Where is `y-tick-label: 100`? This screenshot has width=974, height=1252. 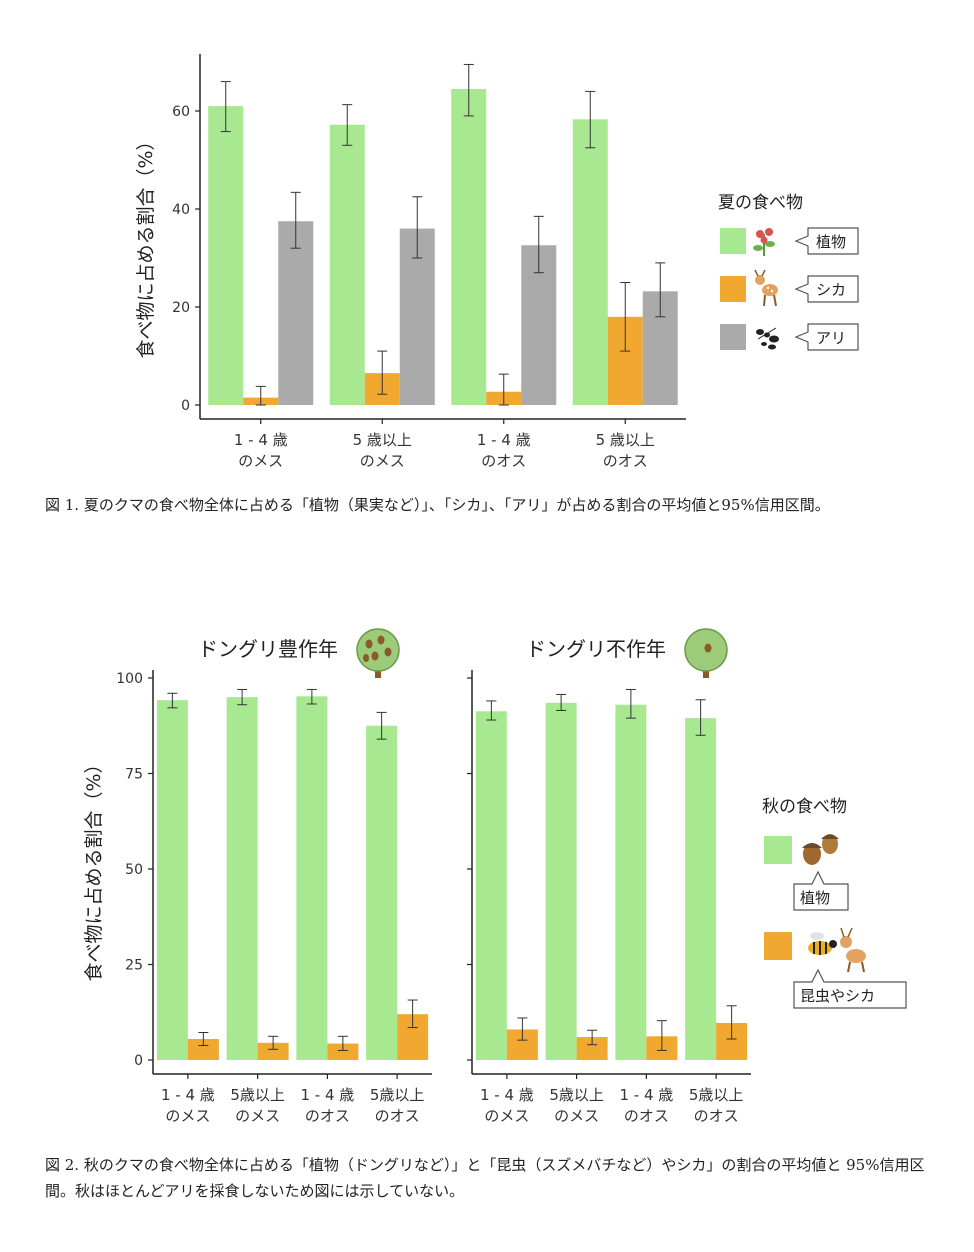
y-tick-label: 100 is located at coordinates (129, 679).